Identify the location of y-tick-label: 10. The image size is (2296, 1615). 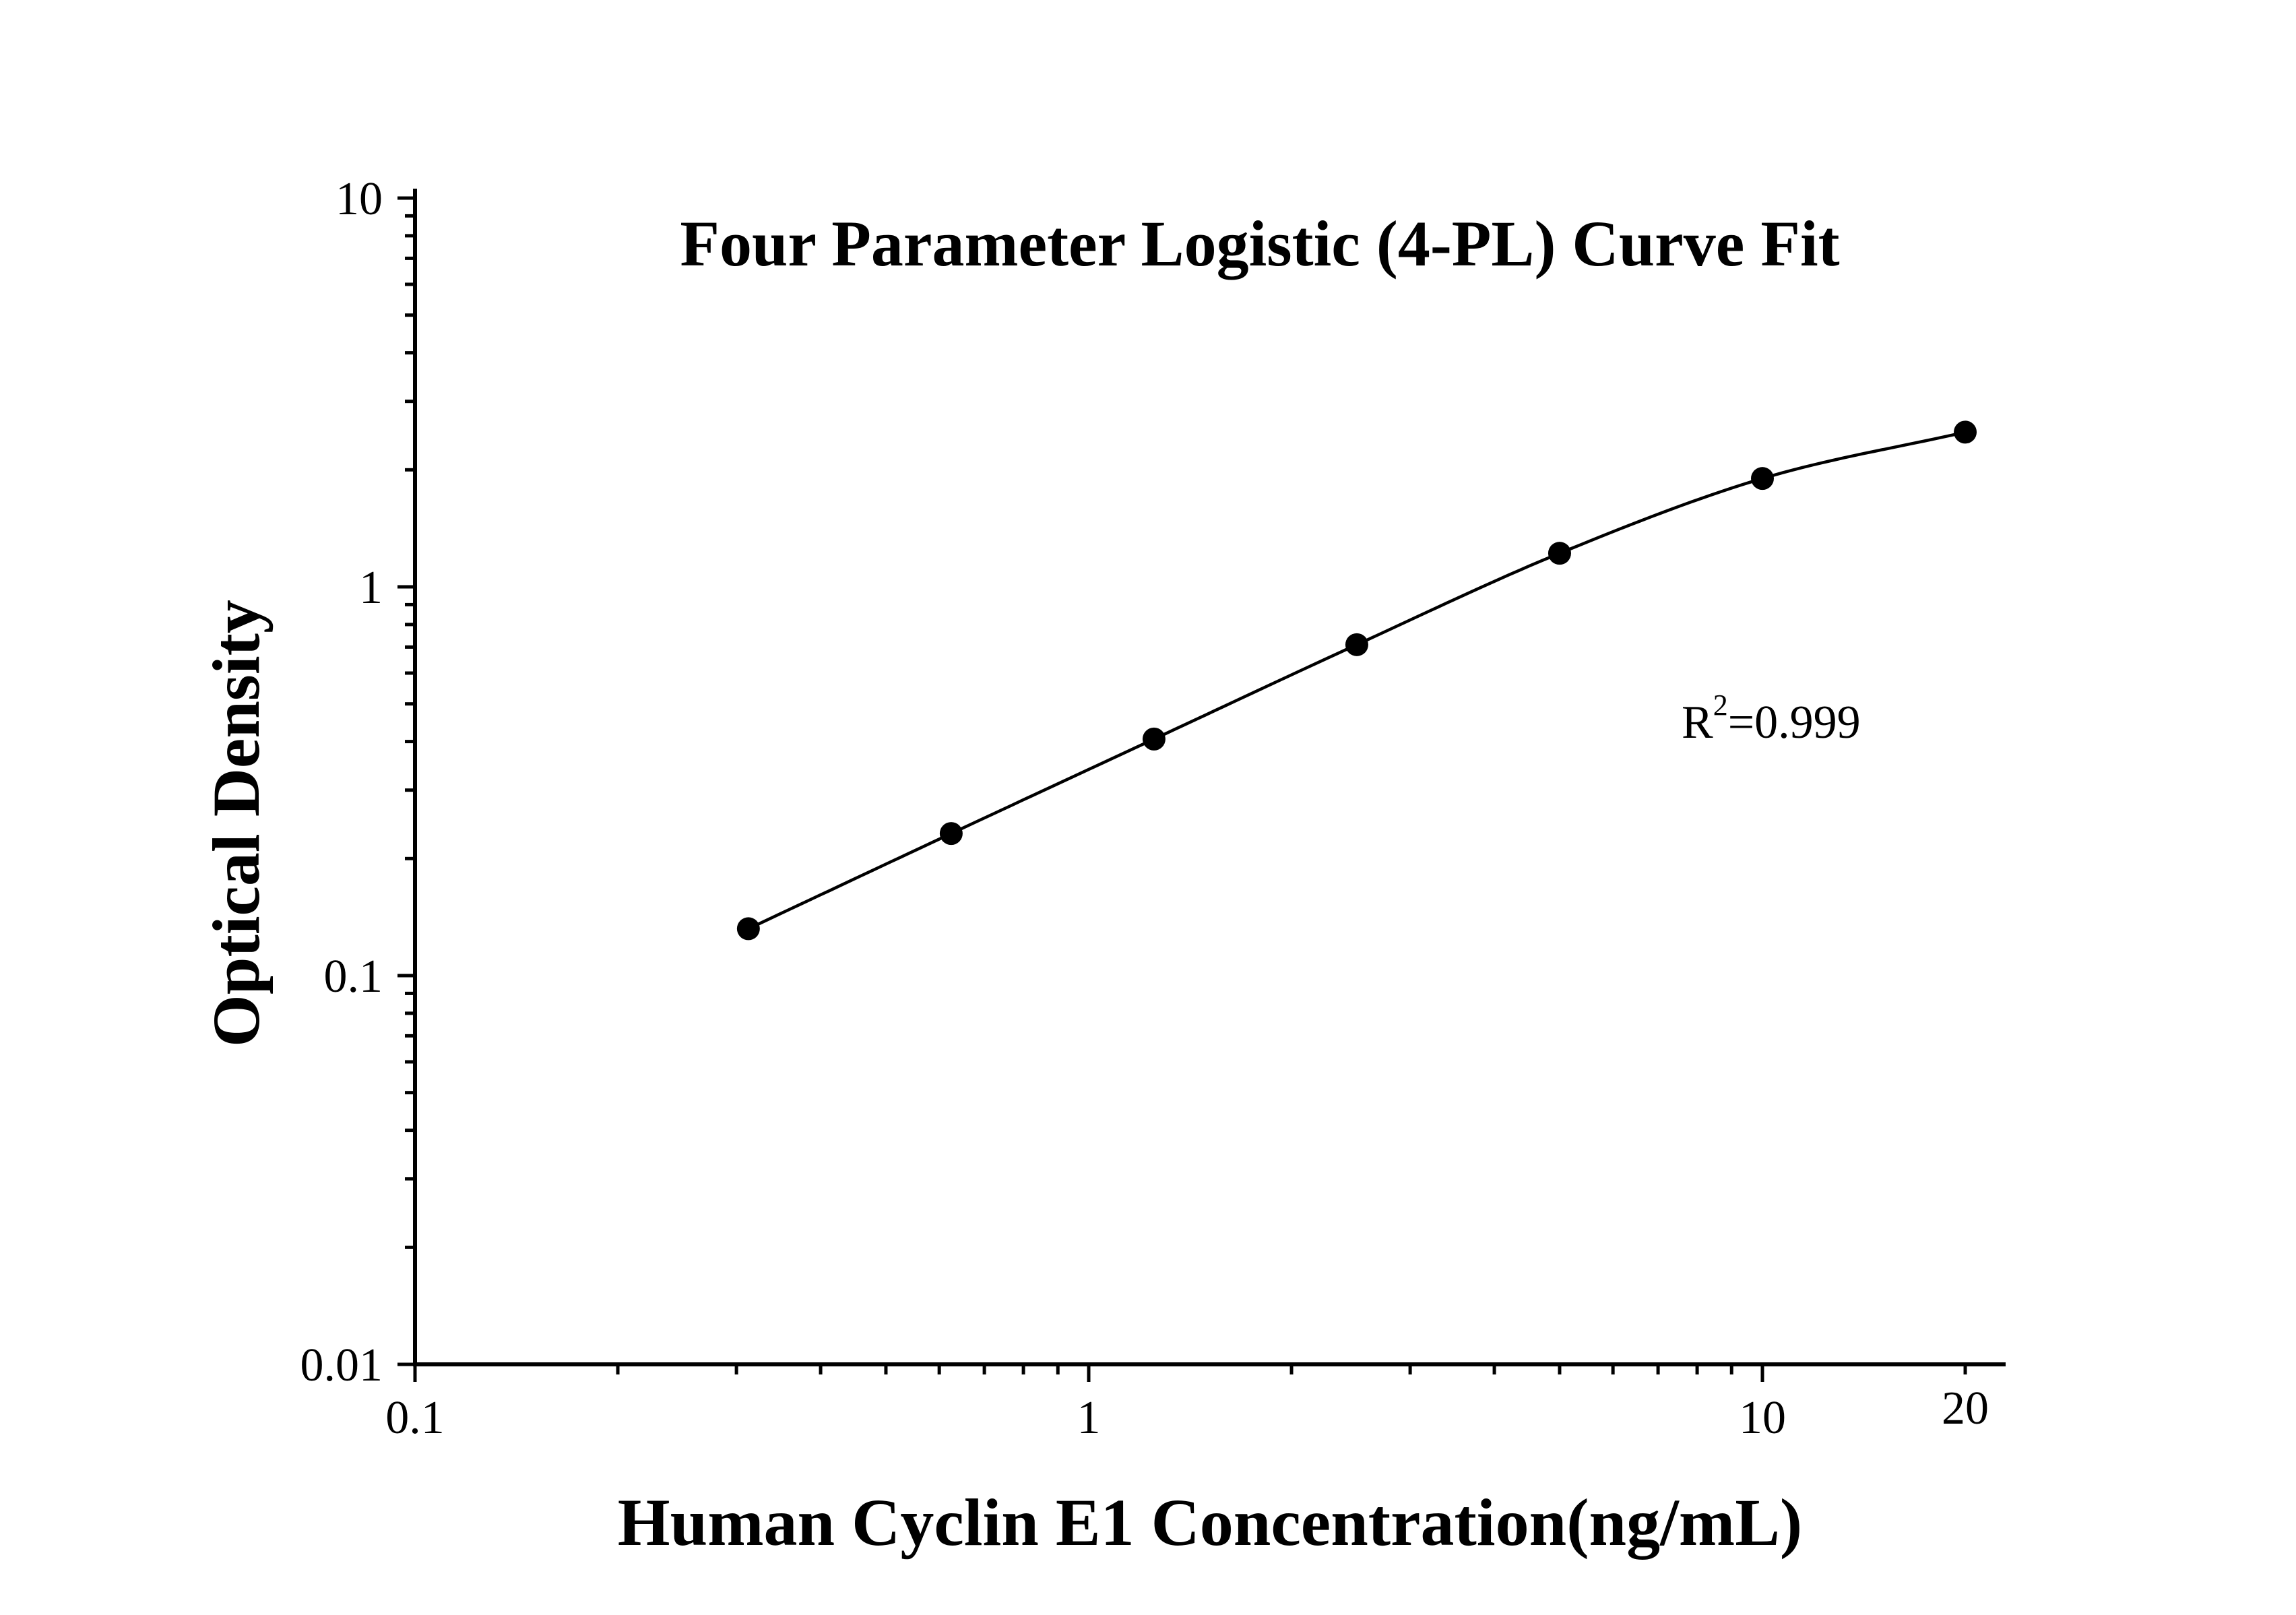
(359, 199).